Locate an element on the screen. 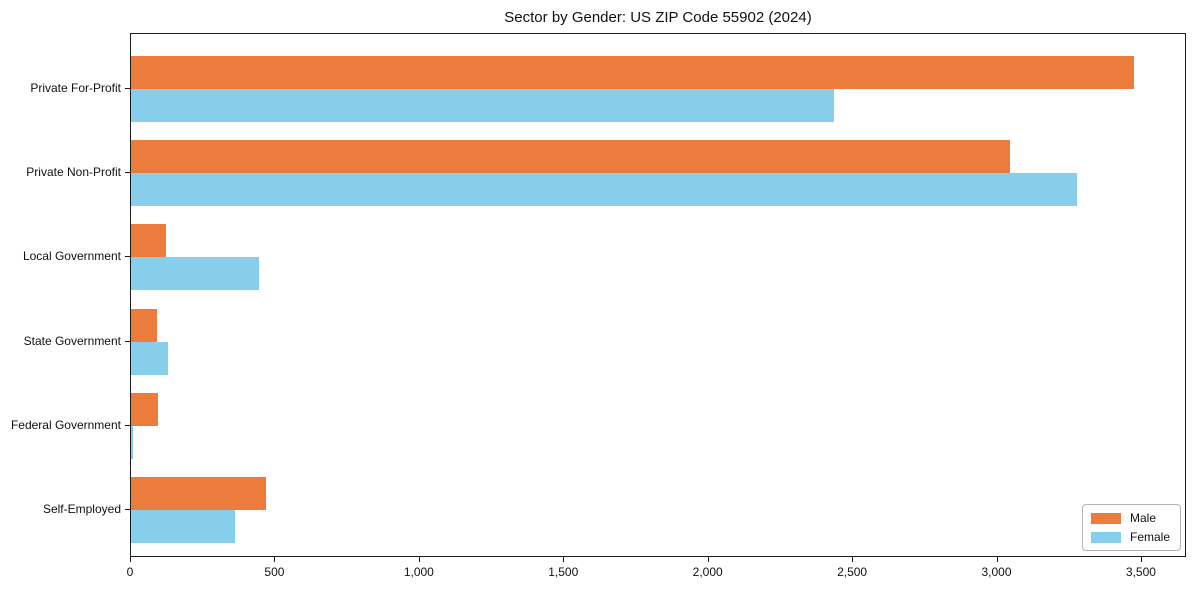  legend-entry-male: Male is located at coordinates (1130, 518).